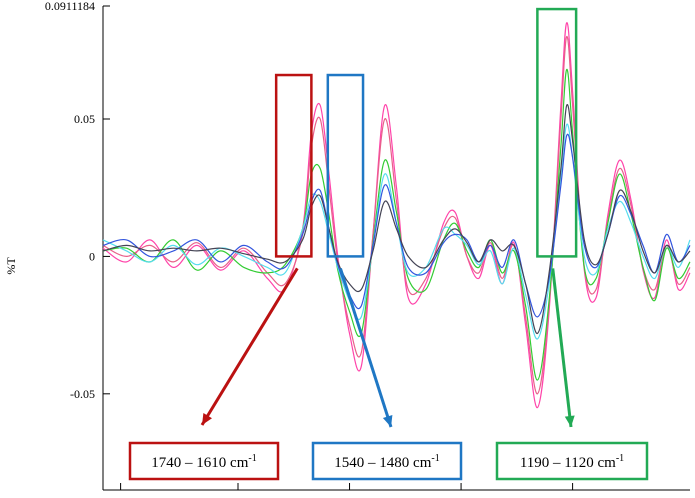 The width and height of the screenshot is (695, 498). I want to click on region-label: 1740 – 1610 cm-1, so click(203, 462).